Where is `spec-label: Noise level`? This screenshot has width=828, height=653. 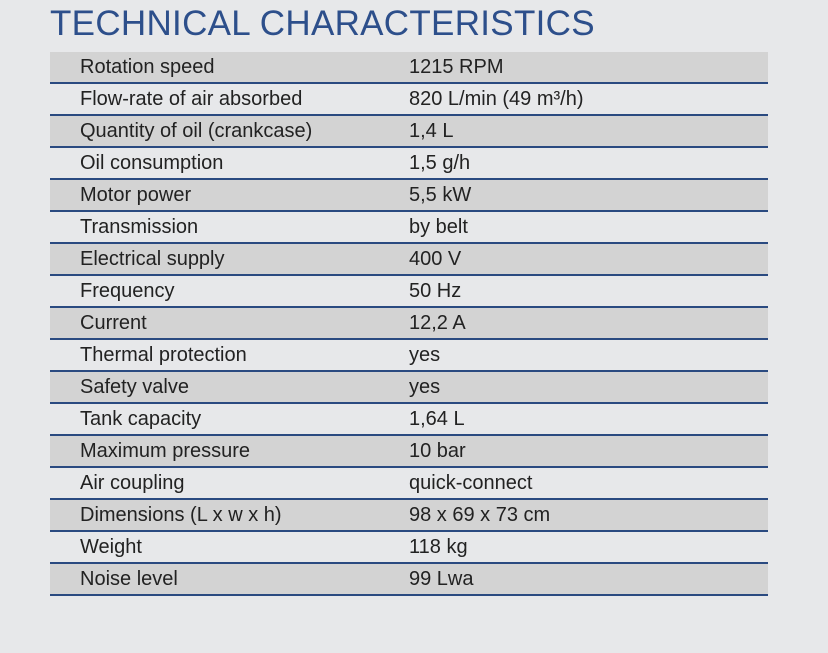
spec-label: Noise level is located at coordinates (229, 579).